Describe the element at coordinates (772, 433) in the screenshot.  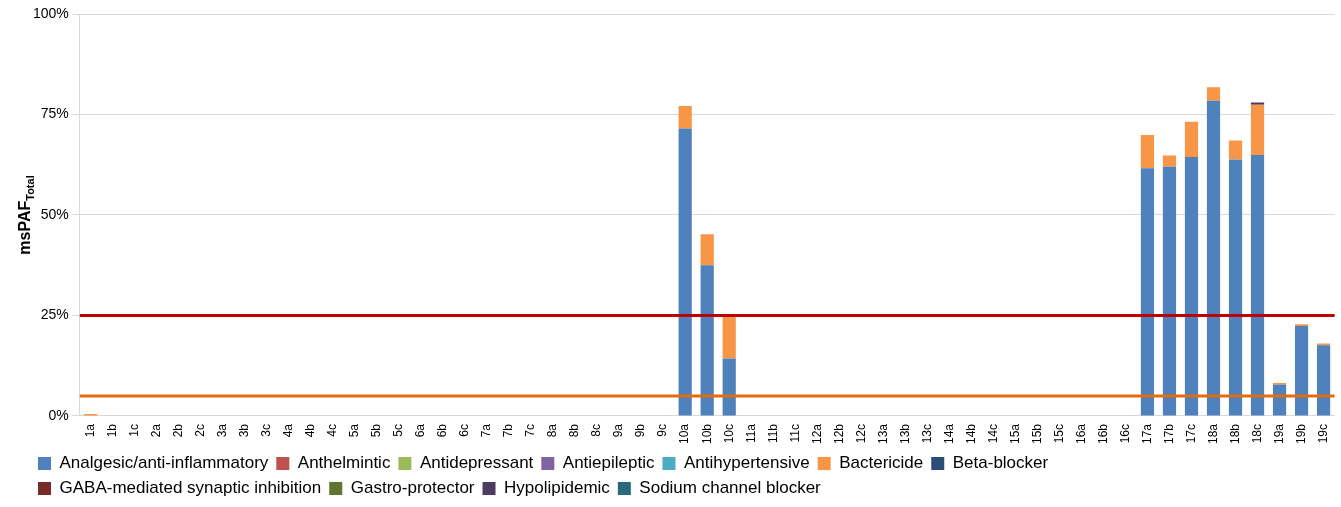
I see `x-tick-label: 11b` at that location.